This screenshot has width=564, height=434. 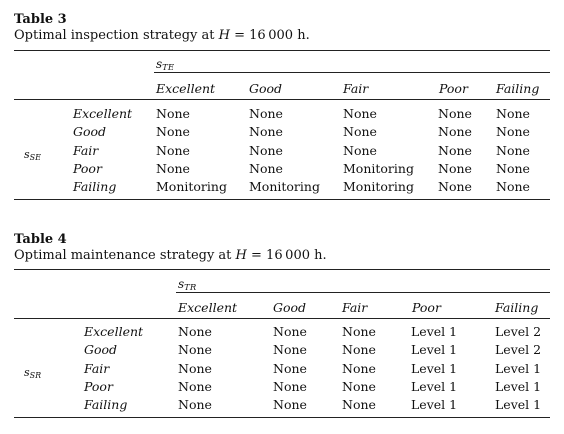 I want to click on table-3-bottom-rule, so click(x=282, y=199).